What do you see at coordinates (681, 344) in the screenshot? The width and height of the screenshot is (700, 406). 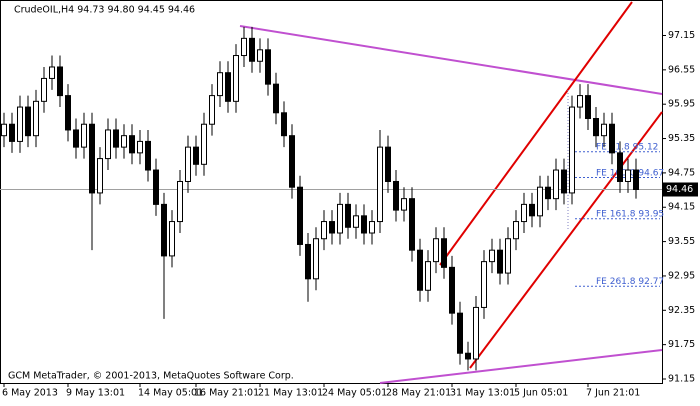 I see `y-tick-label: 91.75` at bounding box center [681, 344].